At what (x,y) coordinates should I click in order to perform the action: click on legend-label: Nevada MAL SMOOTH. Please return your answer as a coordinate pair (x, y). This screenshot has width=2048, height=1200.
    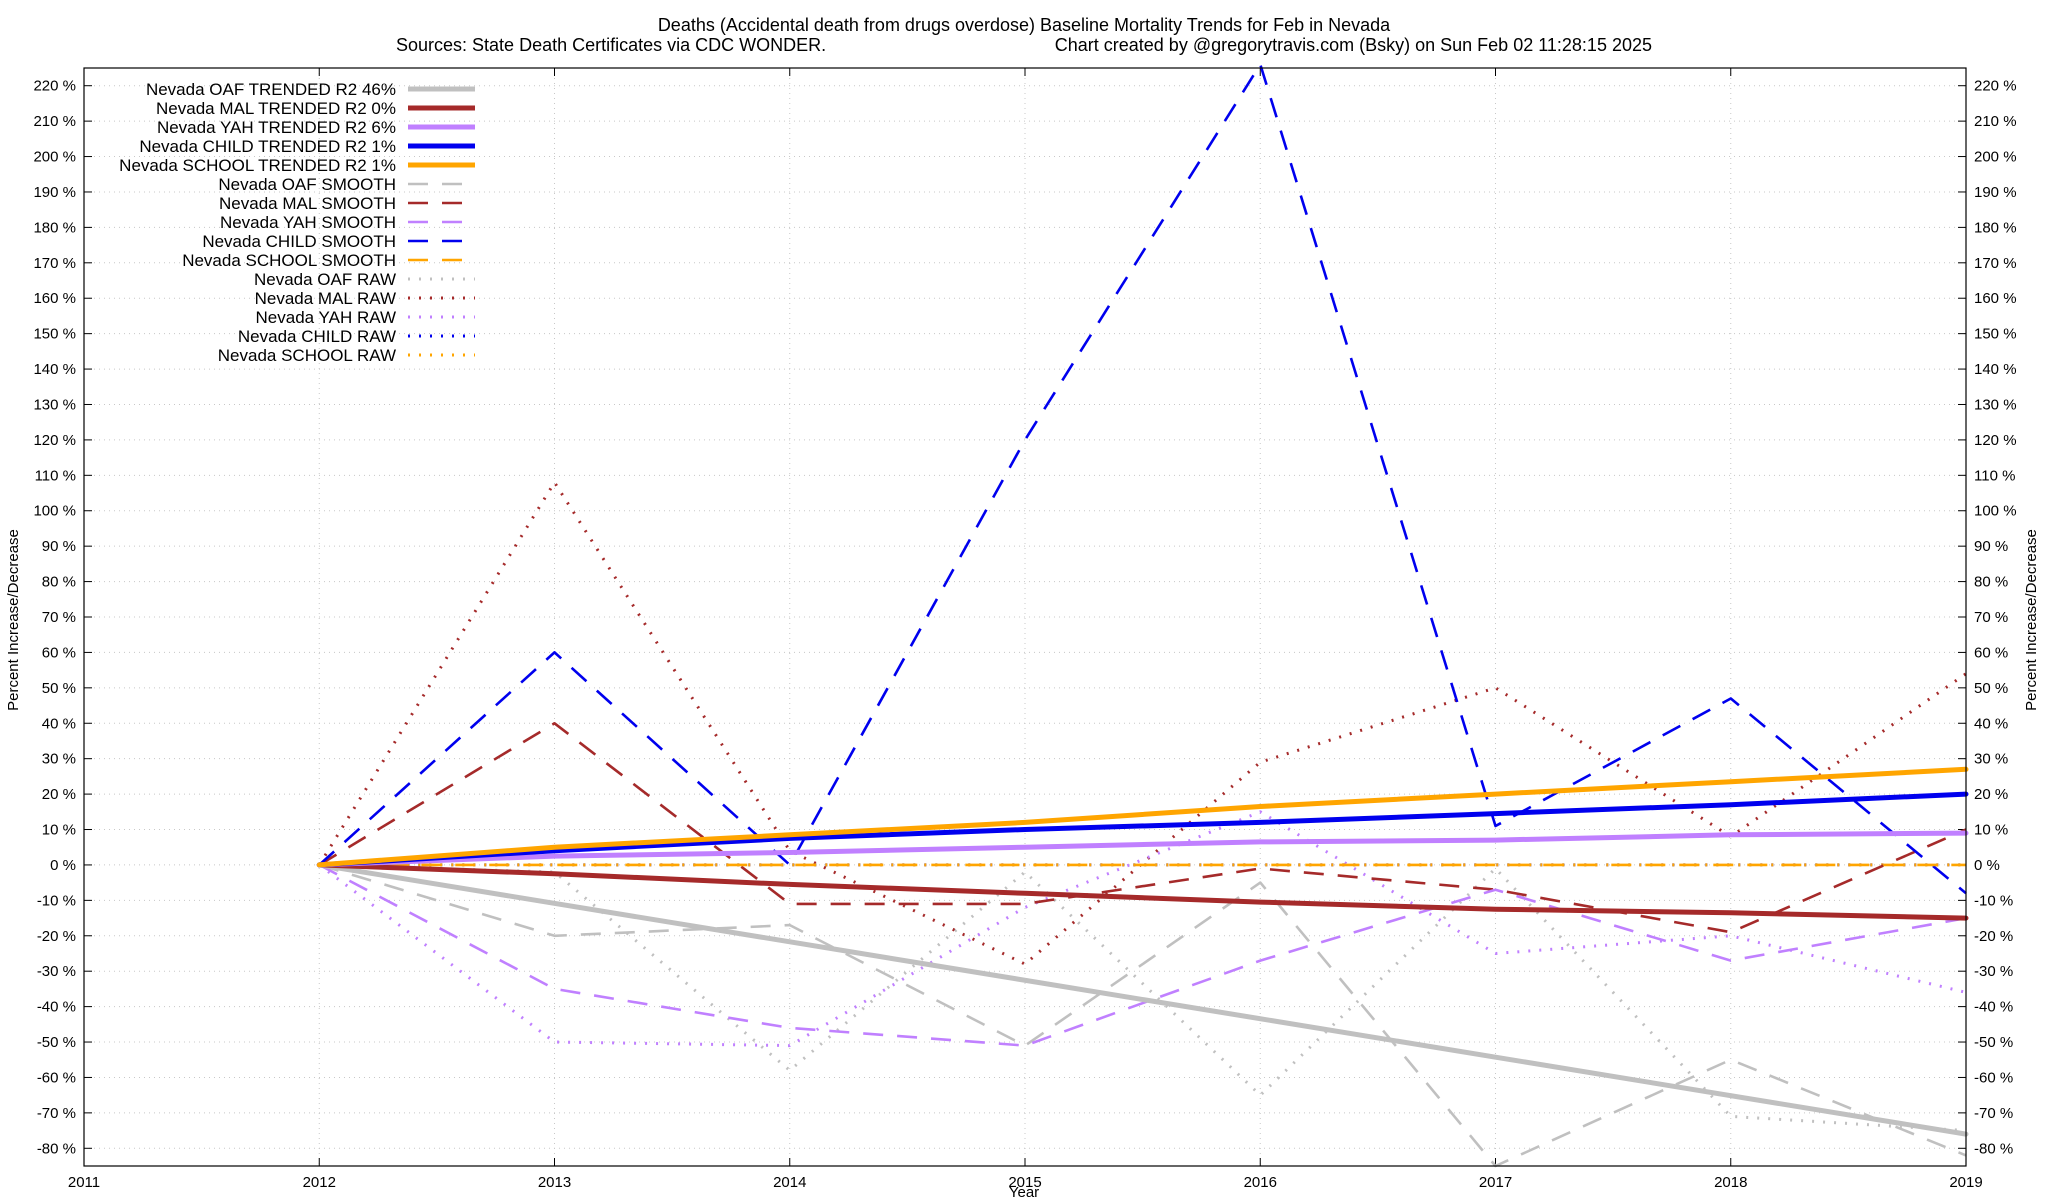
    Looking at the image, I should click on (307, 203).